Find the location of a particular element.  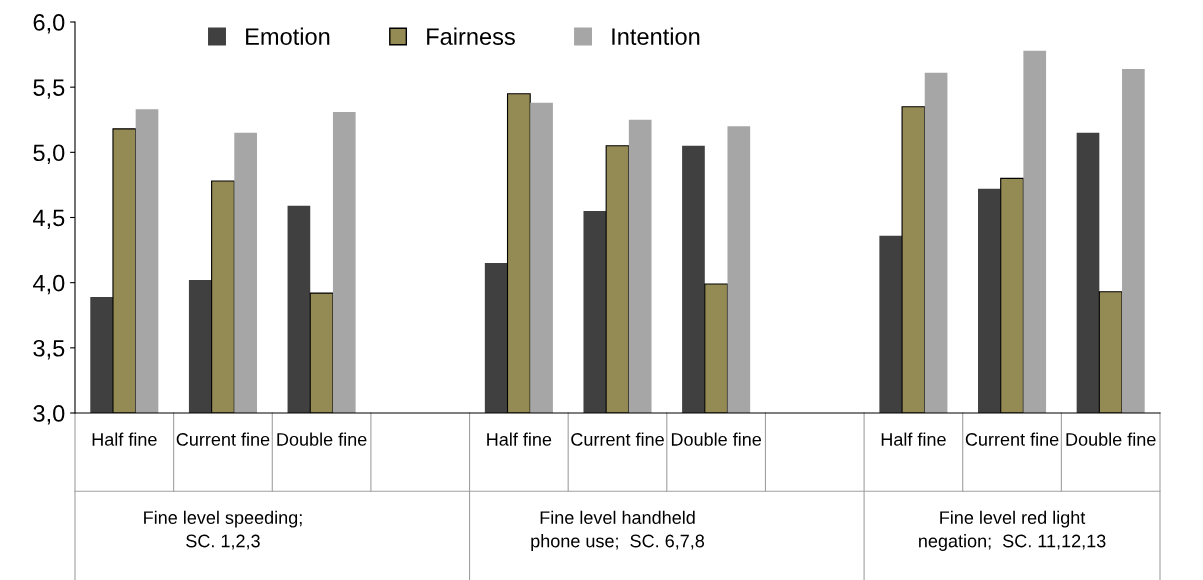

text: Fine level handheld phone use; SC. 6,7,8 is located at coordinates (618, 530).